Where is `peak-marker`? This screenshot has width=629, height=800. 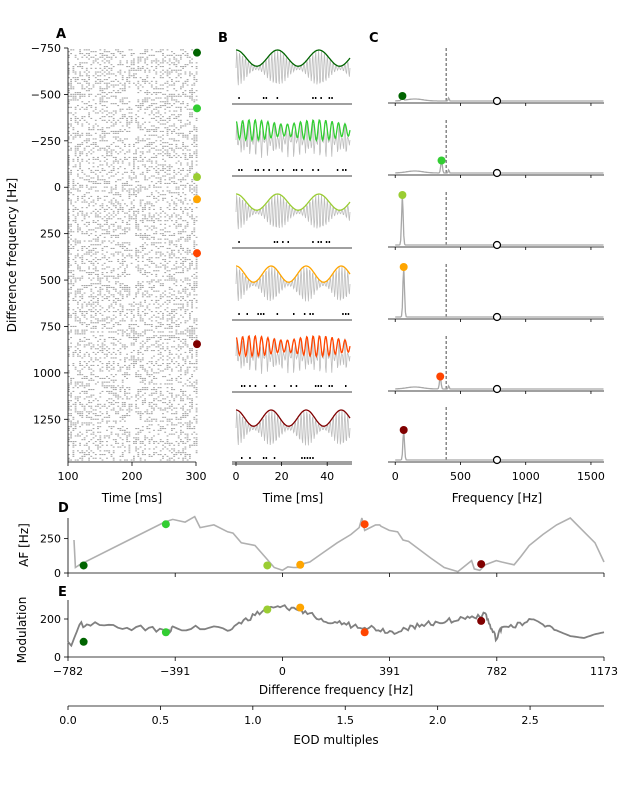
peak-marker is located at coordinates (402, 96).